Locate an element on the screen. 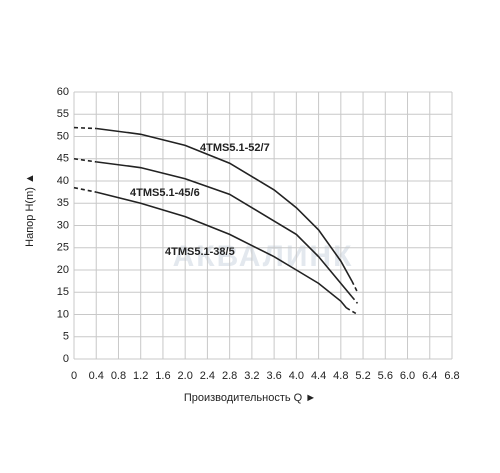  y-tick-label: 50 is located at coordinates (63, 136).